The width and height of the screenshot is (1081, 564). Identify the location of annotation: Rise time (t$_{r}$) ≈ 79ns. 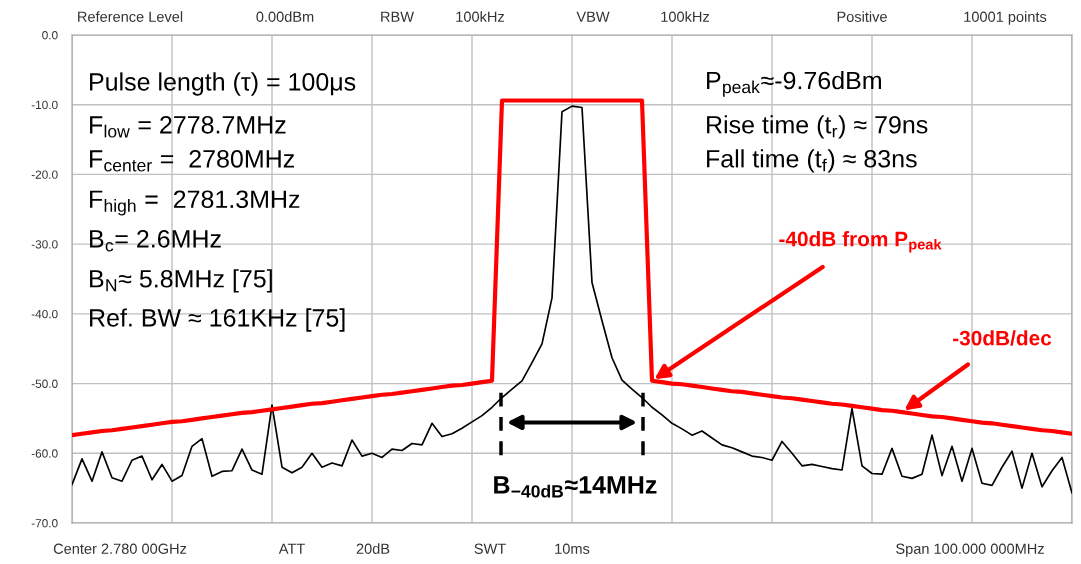
(817, 127).